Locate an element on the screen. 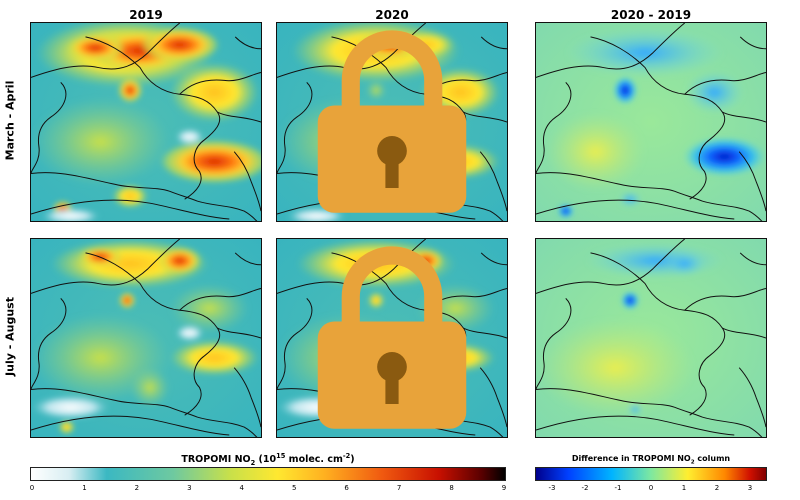 The height and width of the screenshot is (500, 800). colorbar-tick-label: 8 is located at coordinates (451, 488).